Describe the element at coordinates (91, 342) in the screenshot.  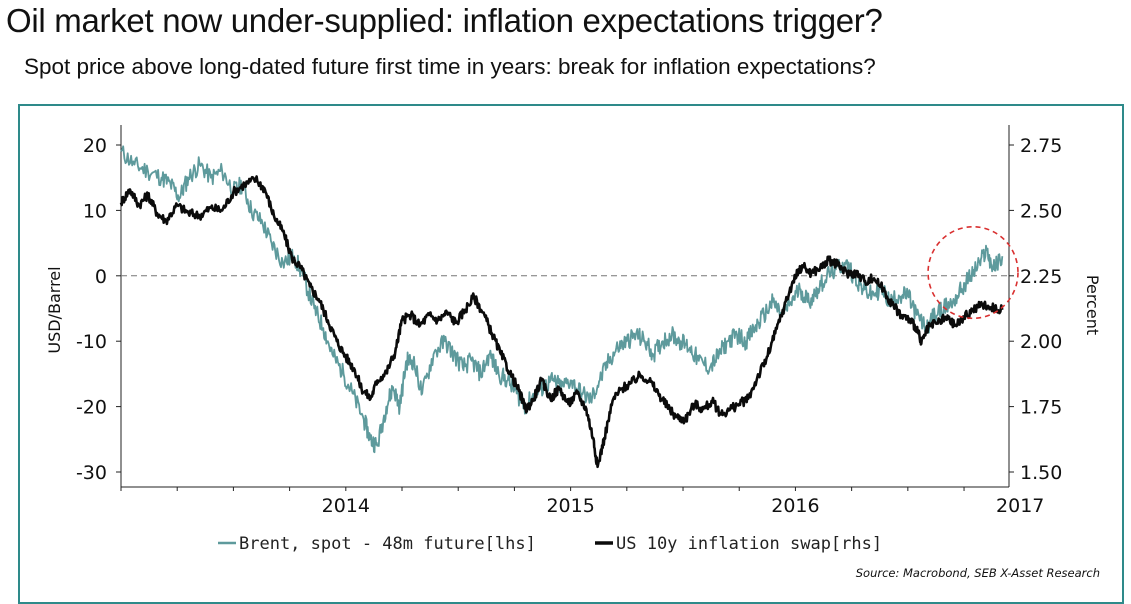
I see `y-left-tick-label: -10` at that location.